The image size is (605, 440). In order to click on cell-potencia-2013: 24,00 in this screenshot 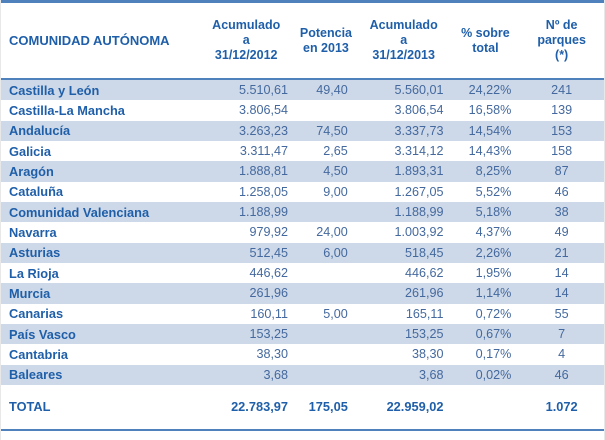, I will do `click(332, 232)`.